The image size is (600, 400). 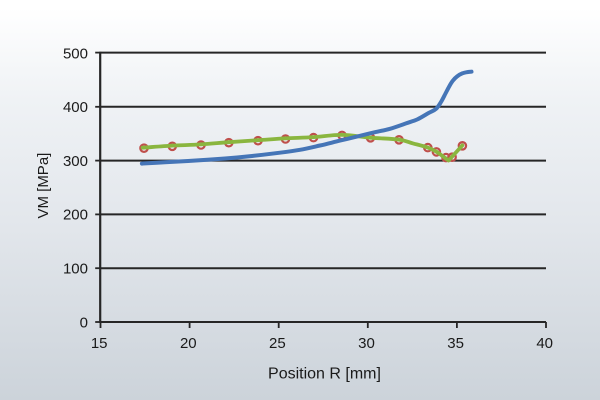 What do you see at coordinates (75, 53) in the screenshot?
I see `svg-text: 500` at bounding box center [75, 53].